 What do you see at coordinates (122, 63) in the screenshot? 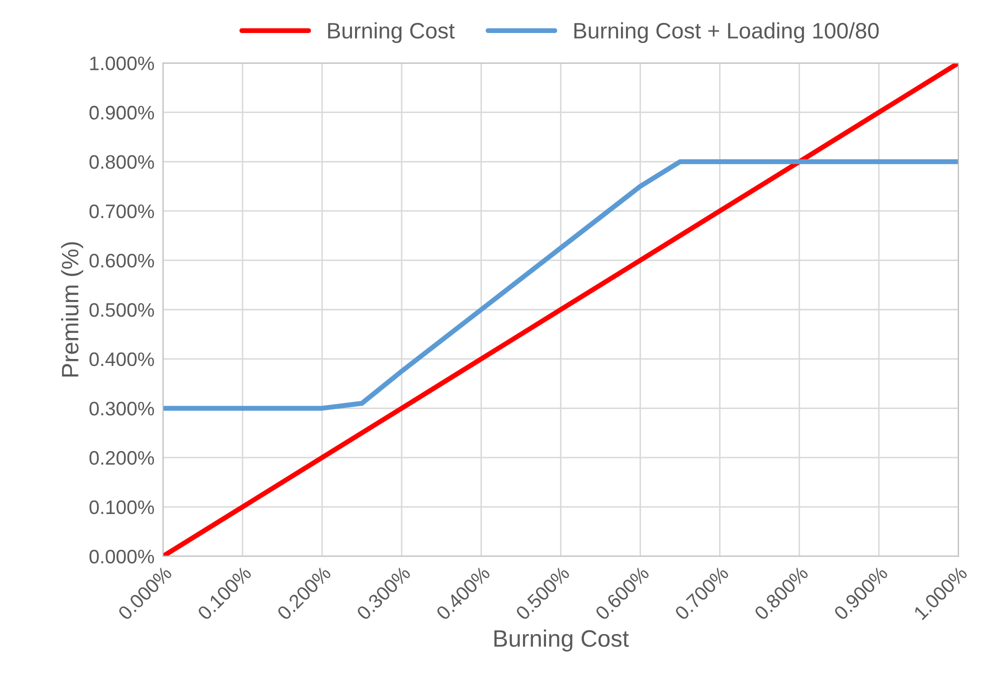
I see `y-tick-label: 1.000%` at bounding box center [122, 63].